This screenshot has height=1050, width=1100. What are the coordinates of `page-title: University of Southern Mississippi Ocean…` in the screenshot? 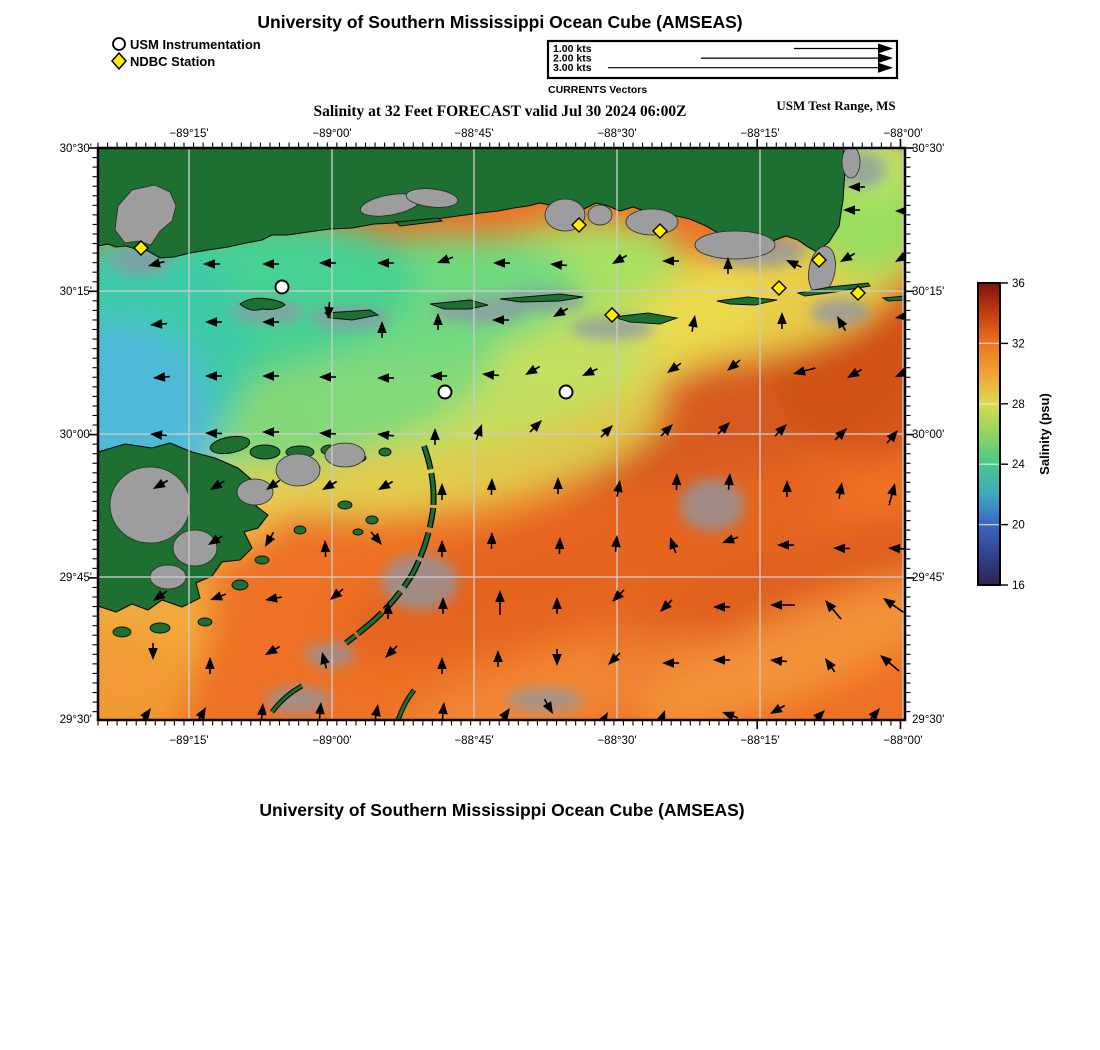 It's located at (499, 22).